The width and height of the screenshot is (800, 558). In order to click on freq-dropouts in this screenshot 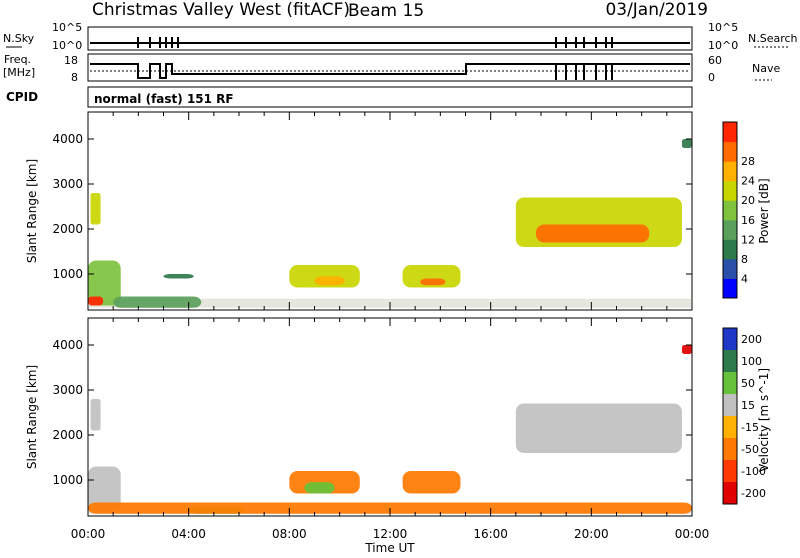, I will do `click(584, 72)`.